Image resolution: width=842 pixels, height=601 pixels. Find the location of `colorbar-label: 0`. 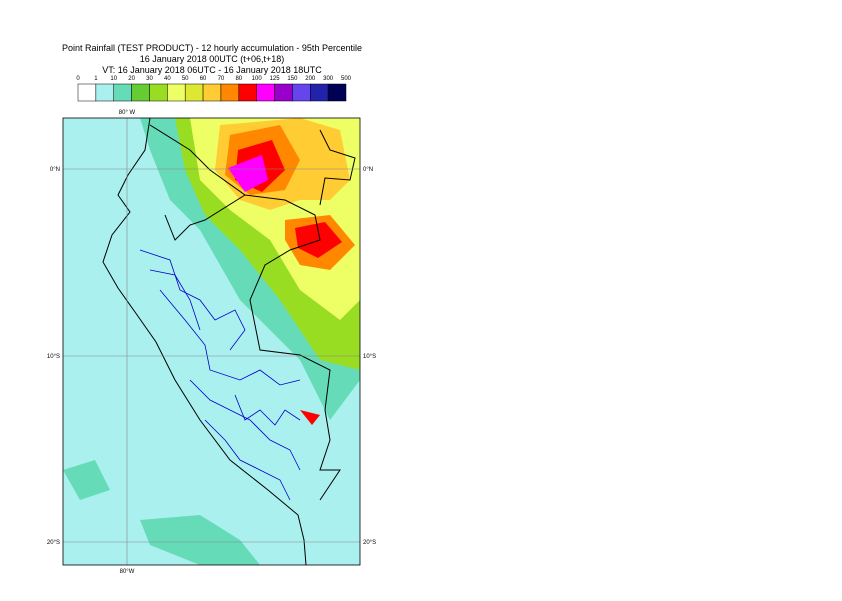

colorbar-label: 0 is located at coordinates (78, 79).